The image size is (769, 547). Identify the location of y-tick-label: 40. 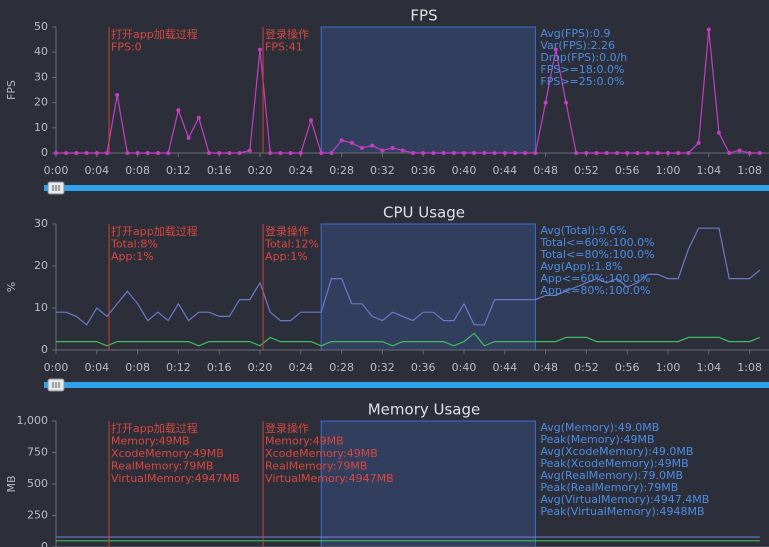
(41, 51).